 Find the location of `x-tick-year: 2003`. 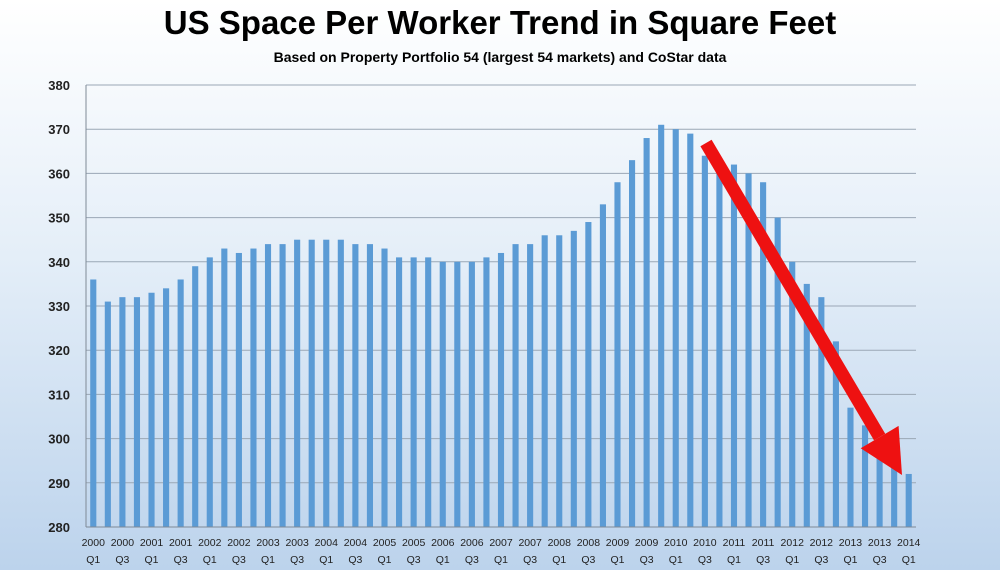

x-tick-year: 2003 is located at coordinates (268, 543).